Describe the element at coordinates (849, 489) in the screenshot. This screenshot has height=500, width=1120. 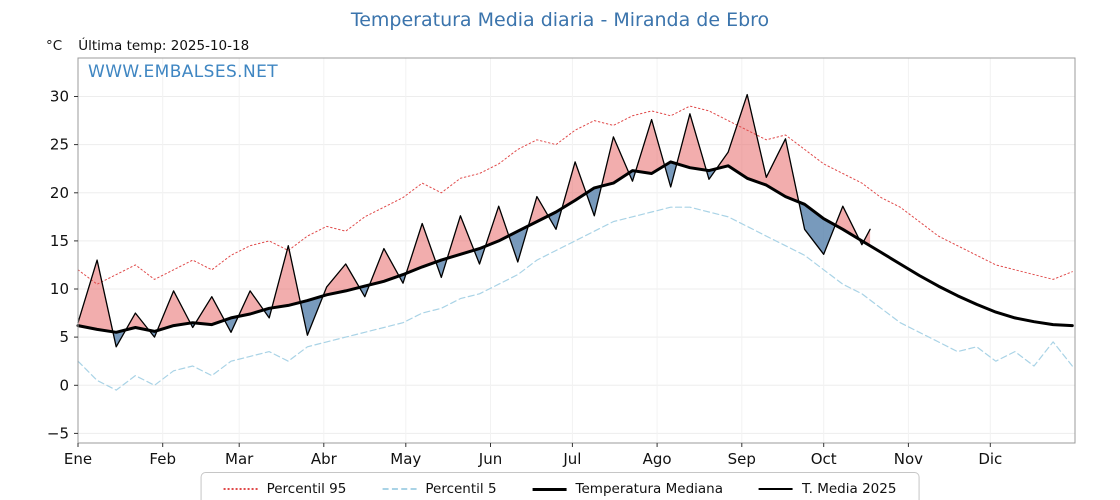
I see `legend-label-t-media-2025: T. Media 2025` at that location.